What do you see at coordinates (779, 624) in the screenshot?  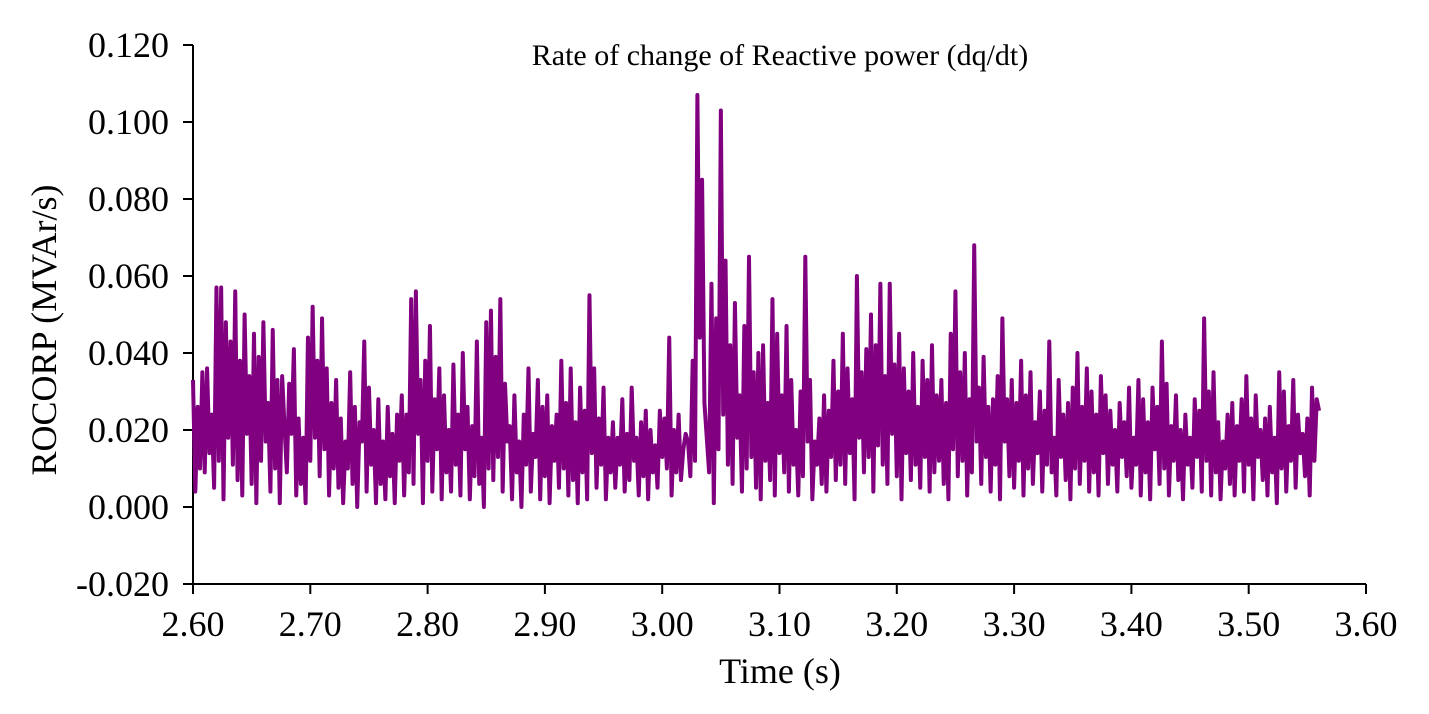 I see `x-tick-label: 3.10` at bounding box center [779, 624].